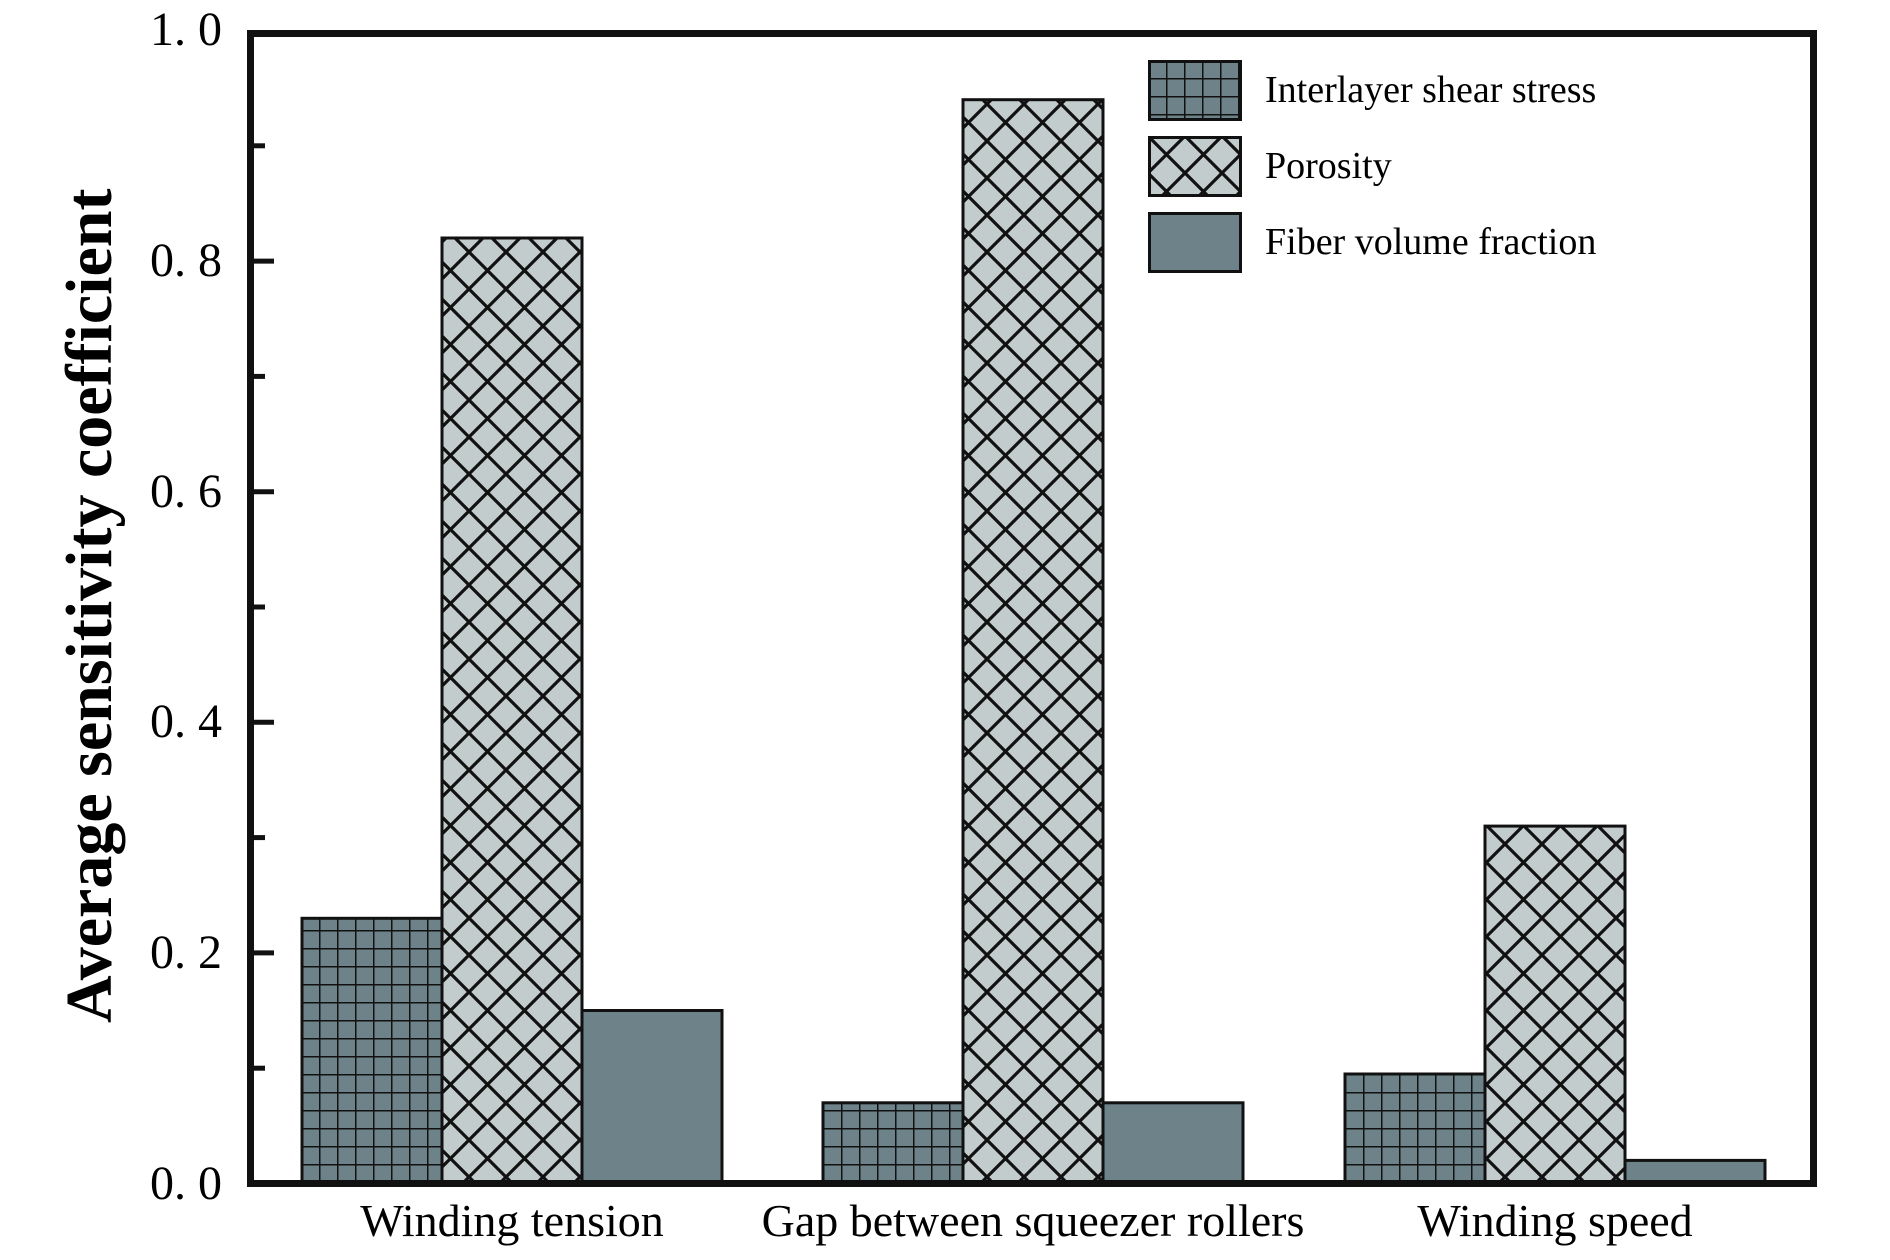 This screenshot has height=1260, width=1890. Describe the element at coordinates (1328, 166) in the screenshot. I see `legend-label: Porosity` at that location.